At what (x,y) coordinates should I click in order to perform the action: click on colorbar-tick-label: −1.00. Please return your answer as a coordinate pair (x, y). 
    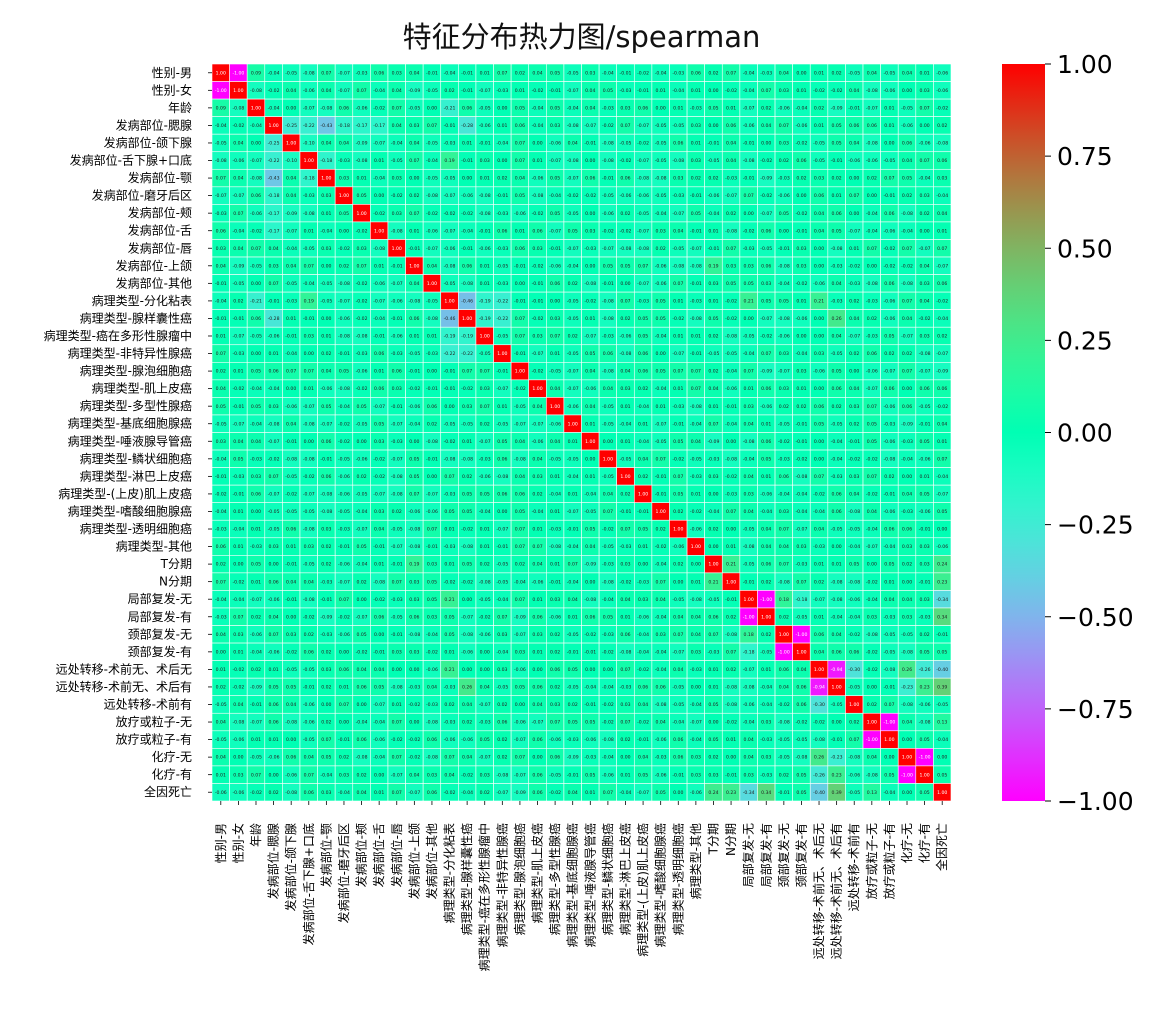
    Looking at the image, I should click on (1095, 801).